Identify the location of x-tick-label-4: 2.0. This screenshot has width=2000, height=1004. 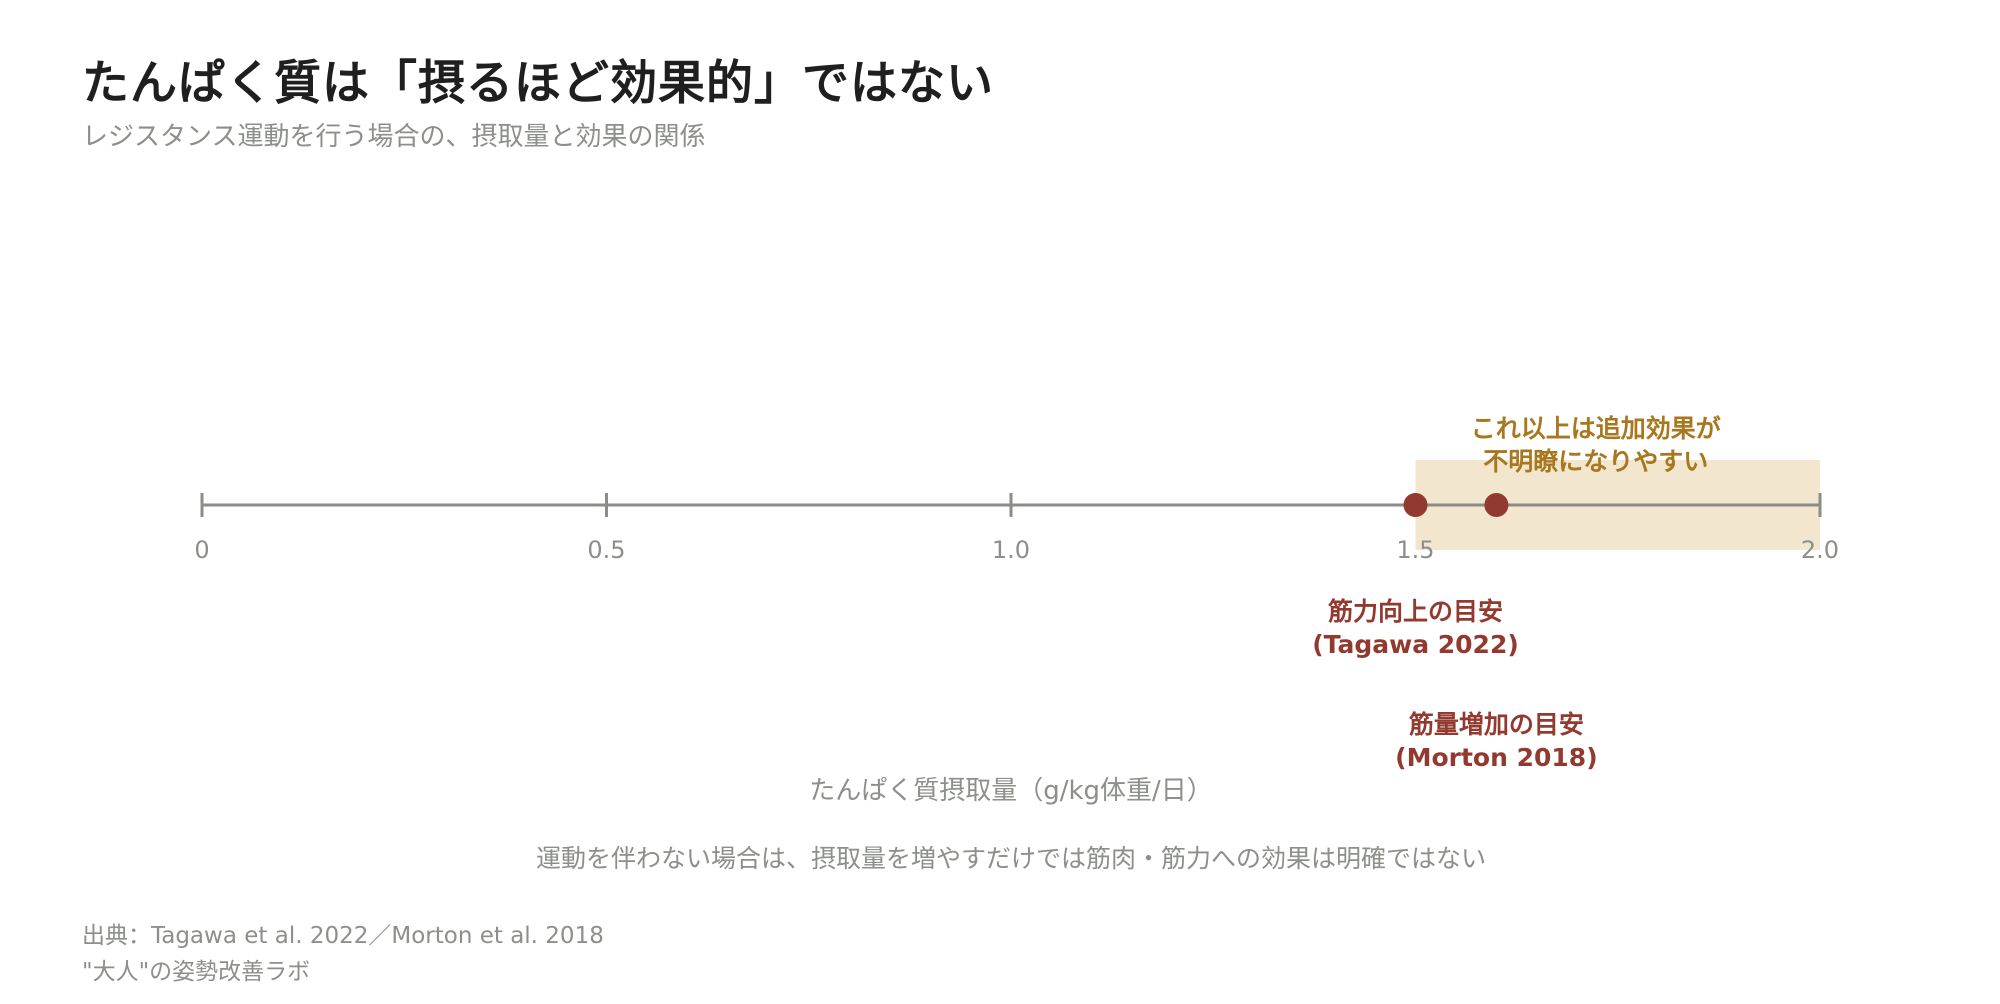
(1820, 550).